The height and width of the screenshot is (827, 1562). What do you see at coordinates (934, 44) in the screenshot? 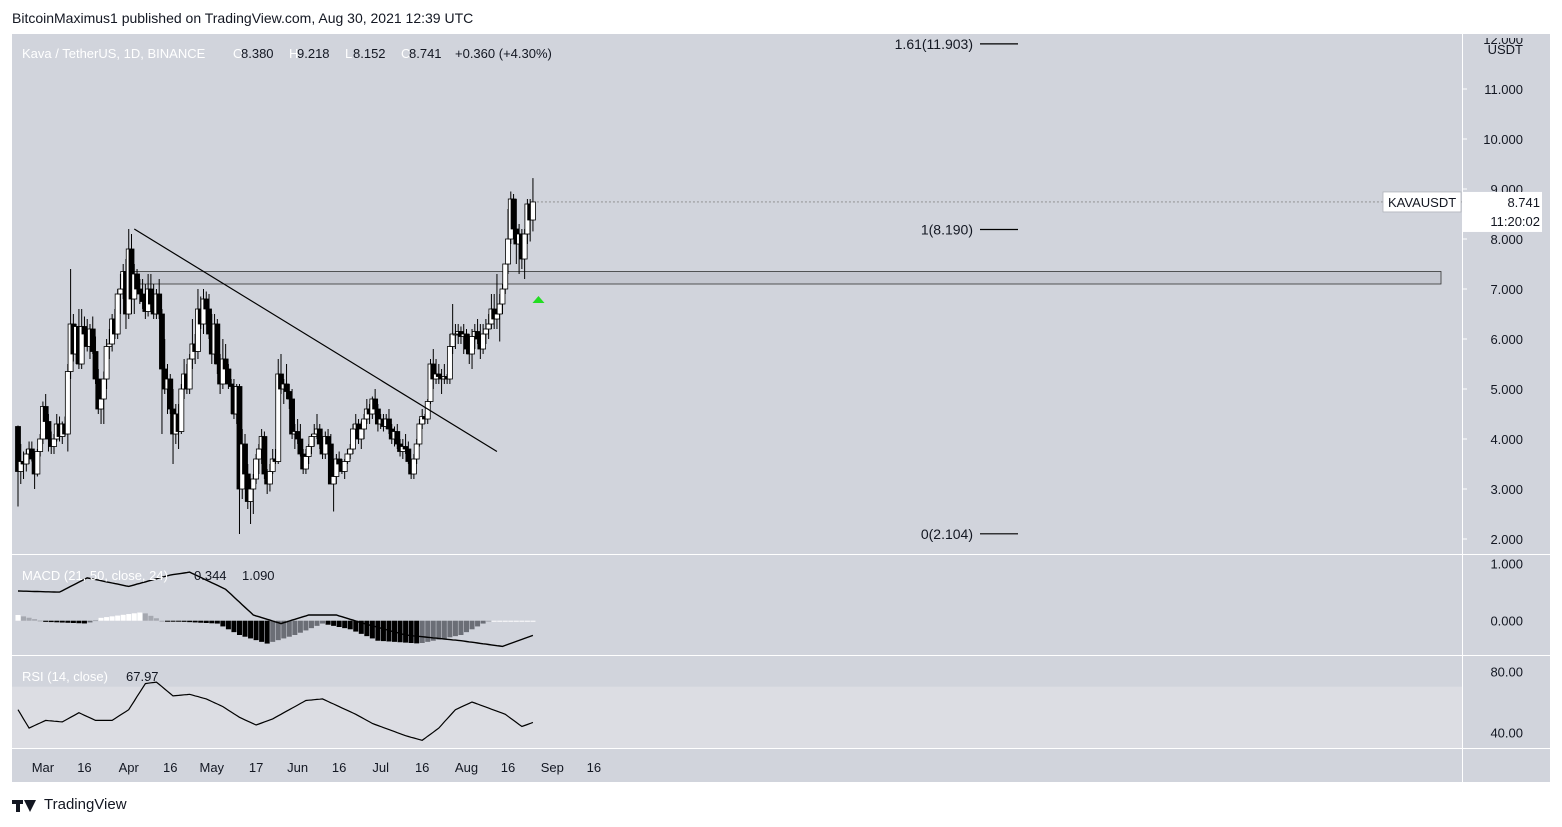
I see `fib-level-label: 1.61(11.903)` at bounding box center [934, 44].